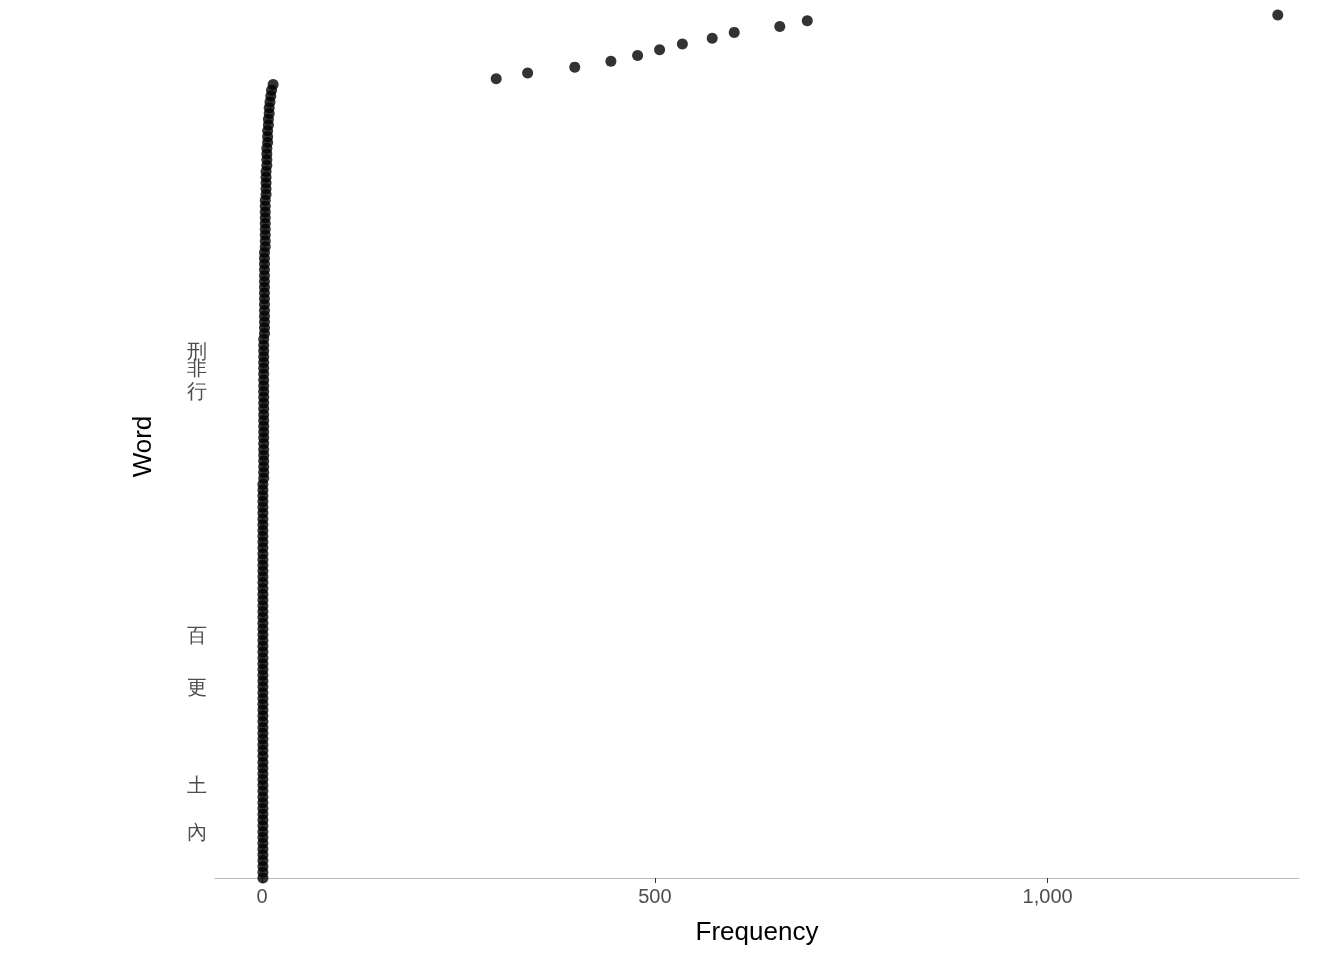 The height and width of the screenshot is (960, 1344). Describe the element at coordinates (197, 831) in the screenshot. I see `y-tick-label: 內` at that location.